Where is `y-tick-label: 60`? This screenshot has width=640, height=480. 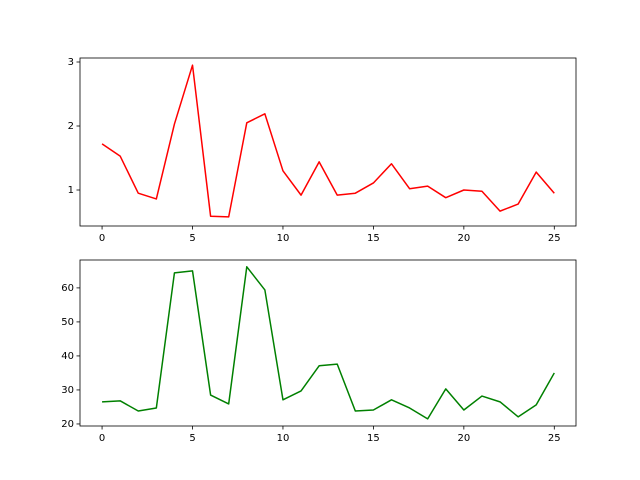
y-tick-label: 60 is located at coordinates (67, 288).